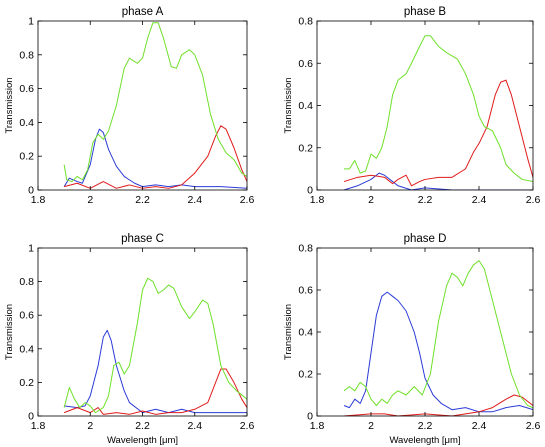 This screenshot has width=545, height=447. I want to click on chart-title: phase D, so click(425, 239).